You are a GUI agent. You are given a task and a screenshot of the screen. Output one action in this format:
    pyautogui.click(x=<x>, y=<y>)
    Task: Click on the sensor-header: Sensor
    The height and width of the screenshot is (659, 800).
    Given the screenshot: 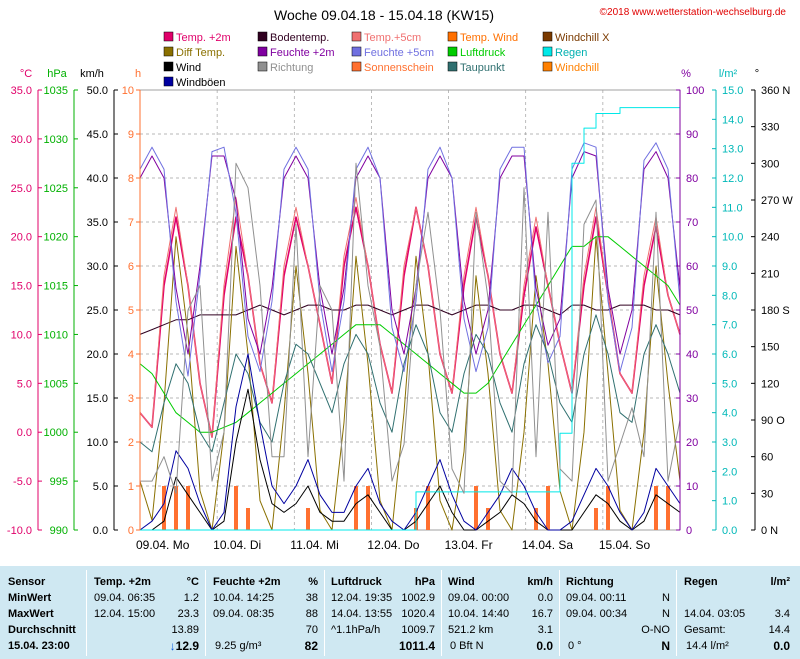 What is the action you would take?
    pyautogui.click(x=27, y=582)
    